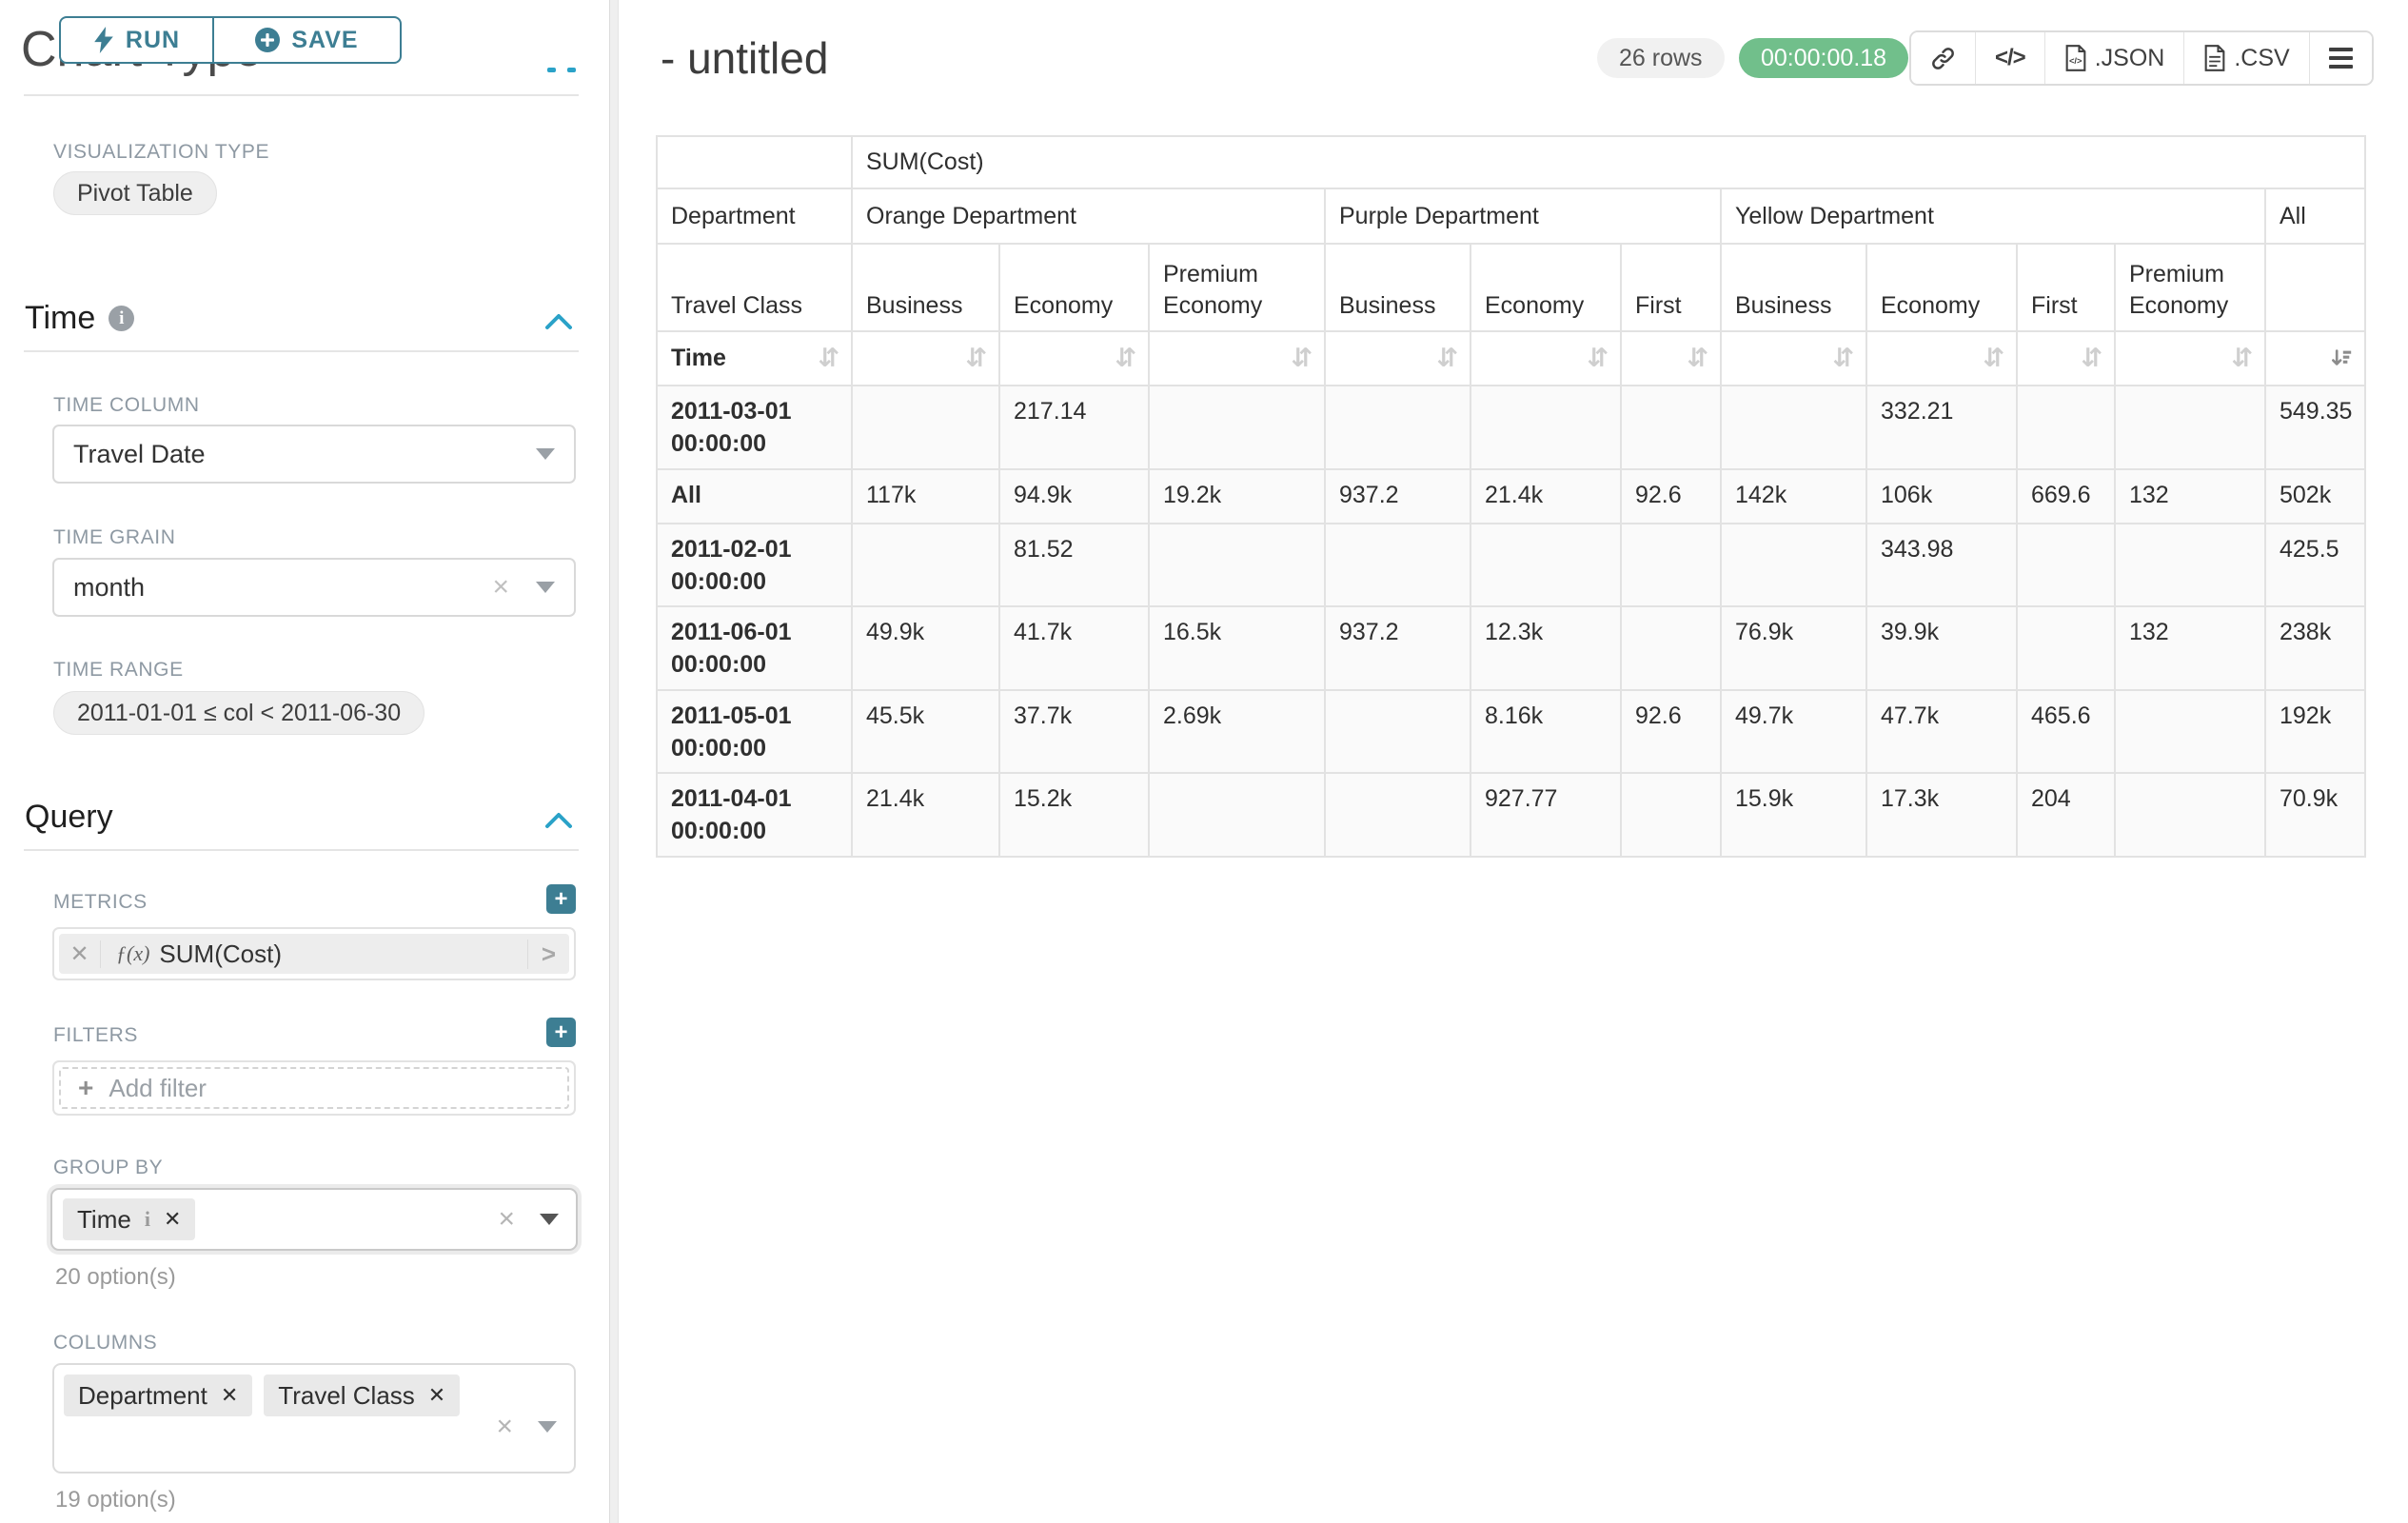 The height and width of the screenshot is (1523, 2408). I want to click on save-button: SAVE, so click(307, 40).